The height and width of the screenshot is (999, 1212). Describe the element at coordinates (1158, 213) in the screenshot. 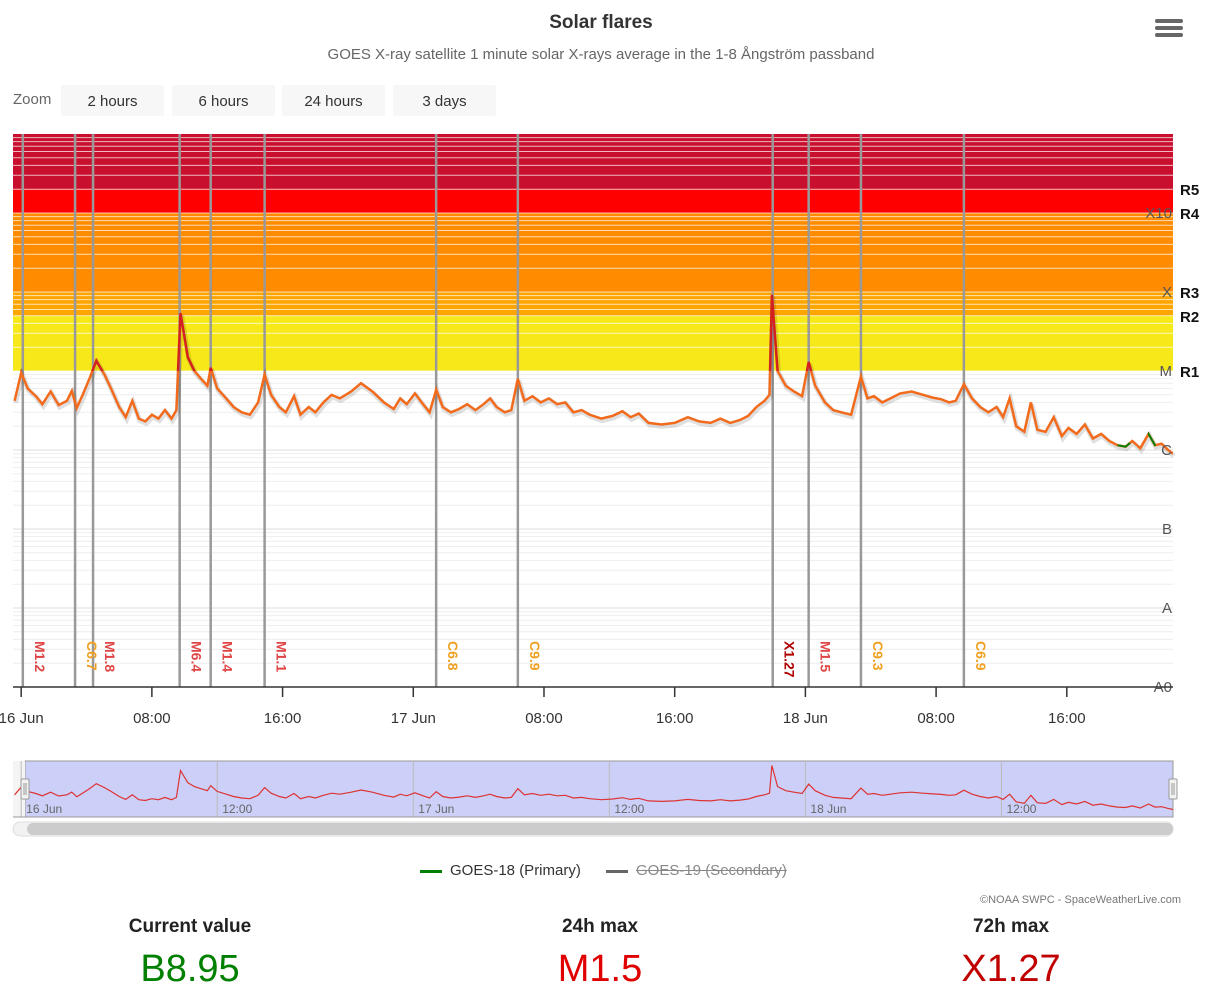

I see `y-class-label: X10` at that location.